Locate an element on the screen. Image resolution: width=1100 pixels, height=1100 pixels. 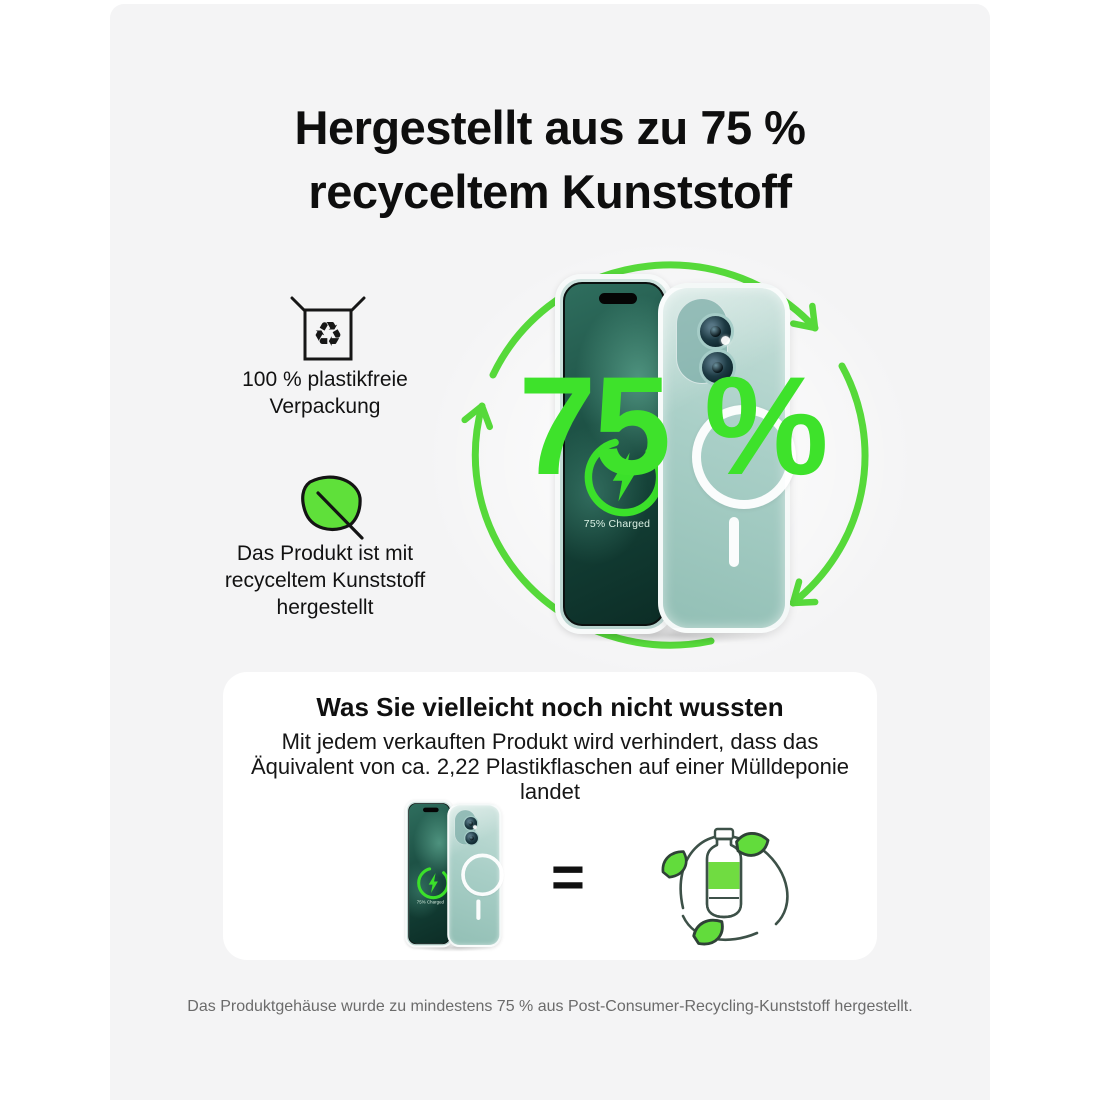
phone-case-thumbnail: 75% Charged is located at coordinates (453, 876).